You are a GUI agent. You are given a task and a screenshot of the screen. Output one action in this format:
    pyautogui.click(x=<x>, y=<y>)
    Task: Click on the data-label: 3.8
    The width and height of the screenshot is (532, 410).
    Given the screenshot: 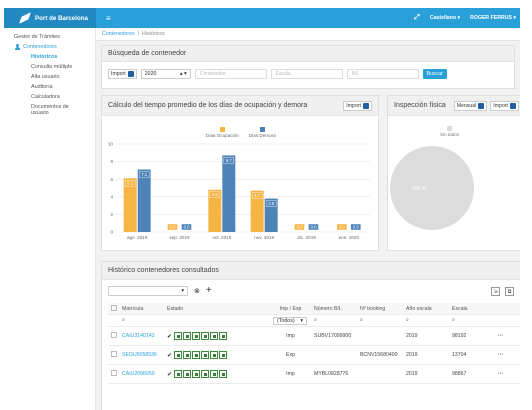 What is the action you would take?
    pyautogui.click(x=271, y=203)
    